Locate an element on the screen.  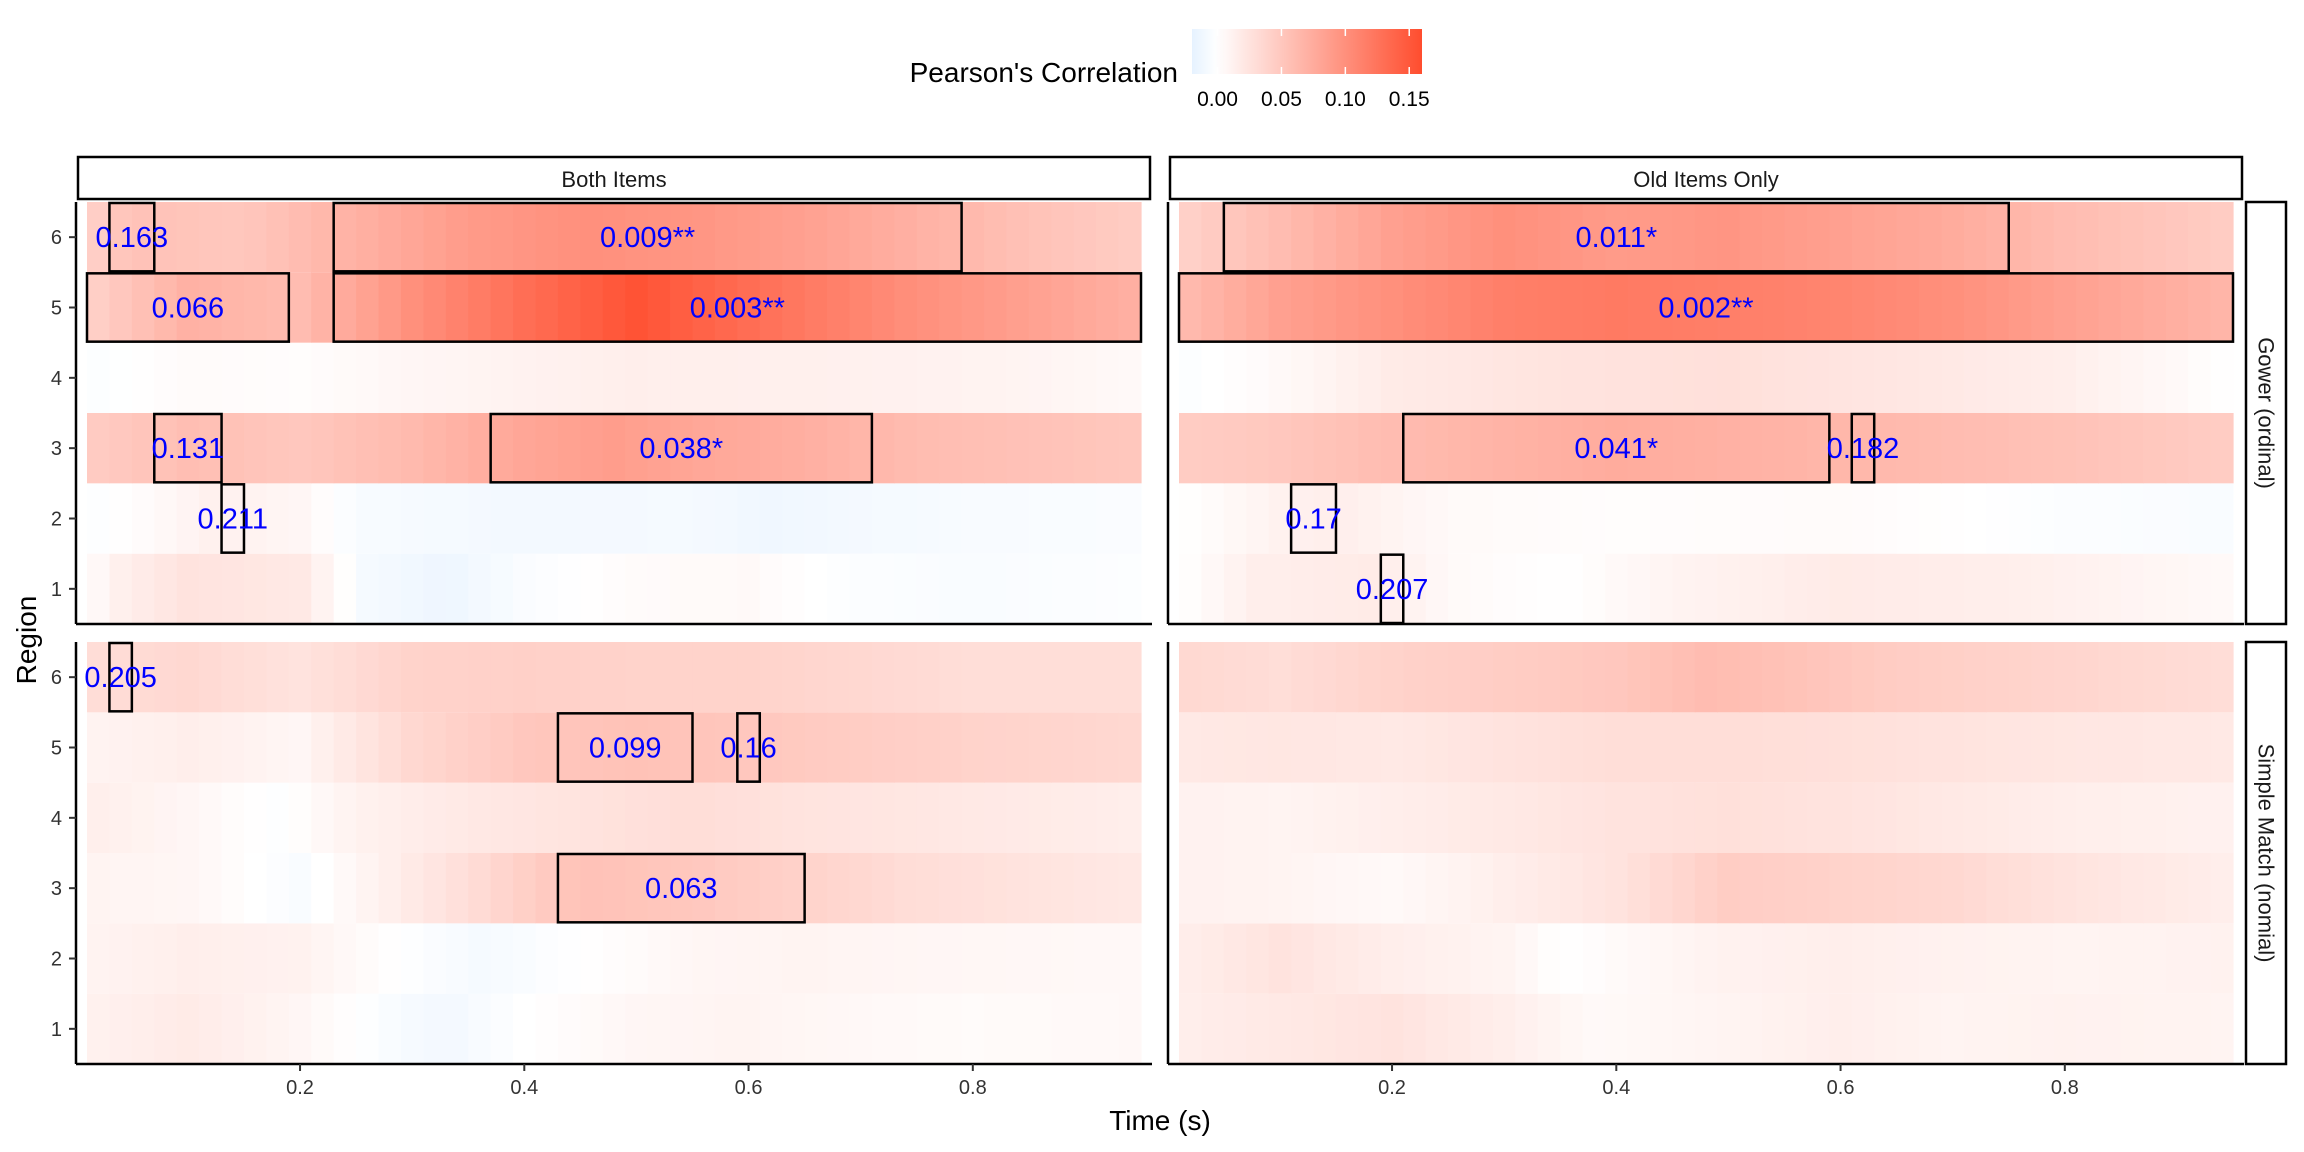
legend-tick-label: 0.00 is located at coordinates (1217, 99).